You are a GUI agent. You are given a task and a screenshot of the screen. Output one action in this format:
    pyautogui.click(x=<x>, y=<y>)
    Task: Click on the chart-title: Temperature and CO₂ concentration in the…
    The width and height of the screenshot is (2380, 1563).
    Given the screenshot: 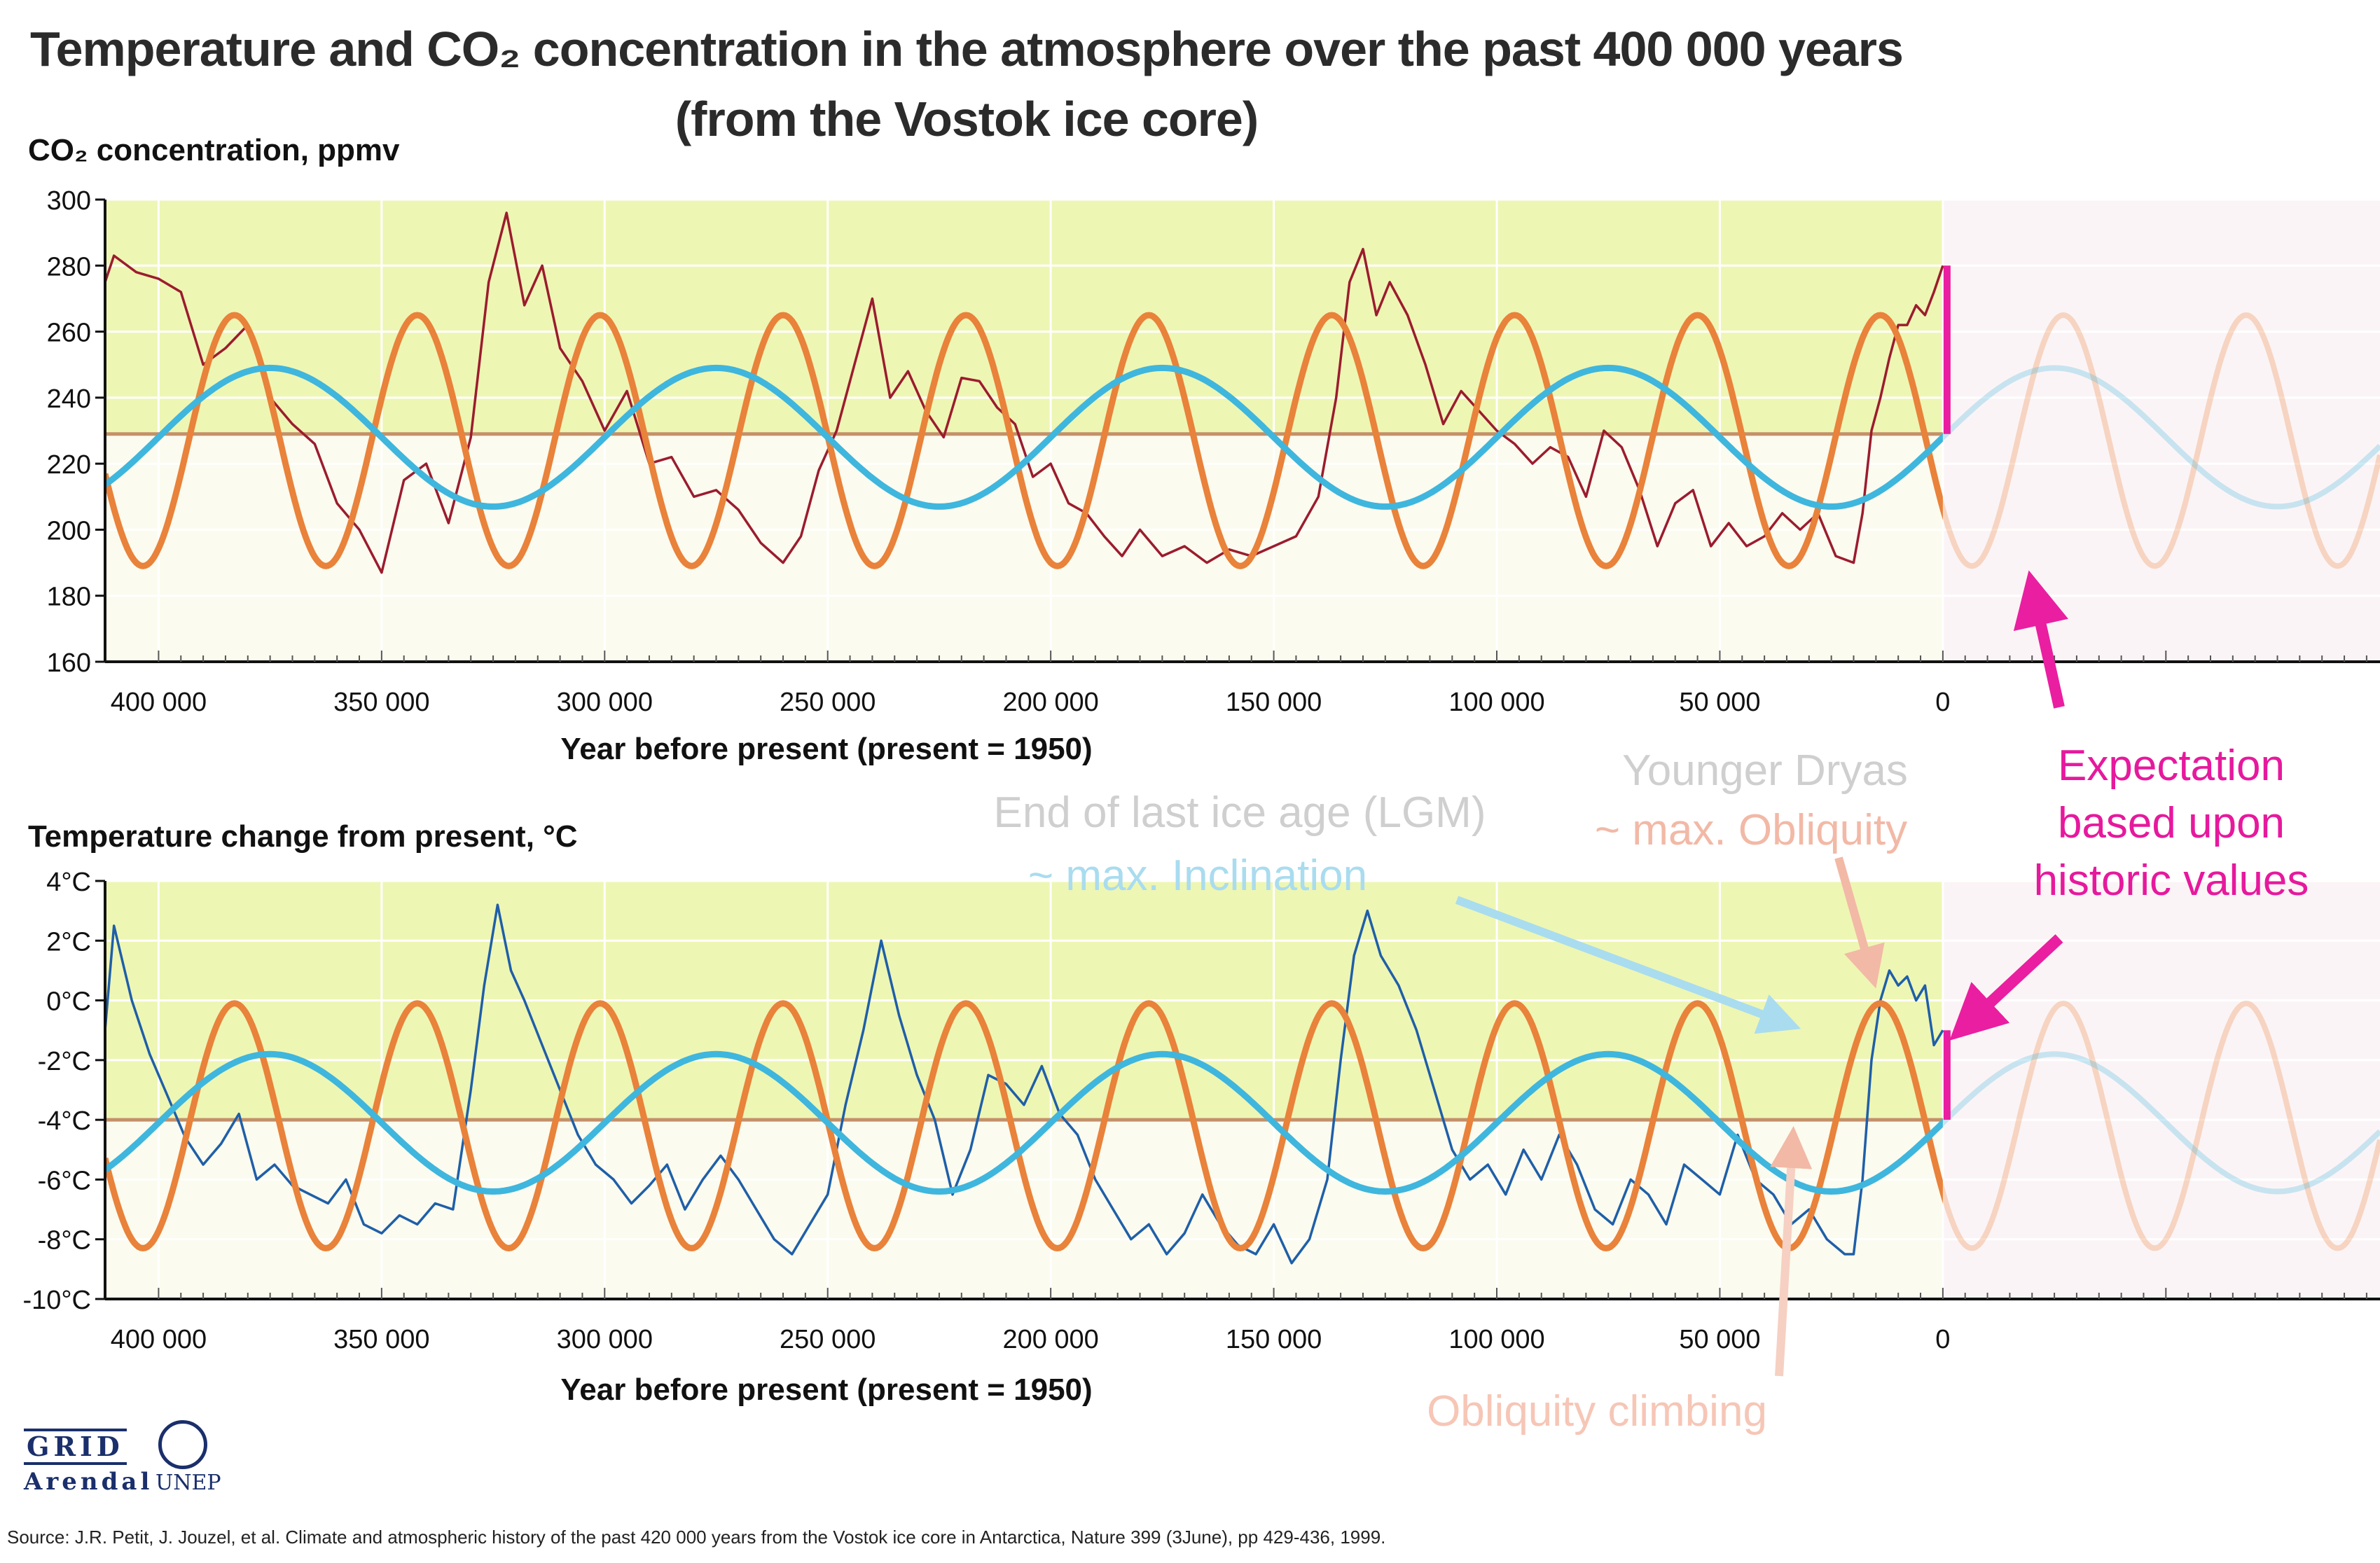 What is the action you would take?
    pyautogui.click(x=967, y=49)
    